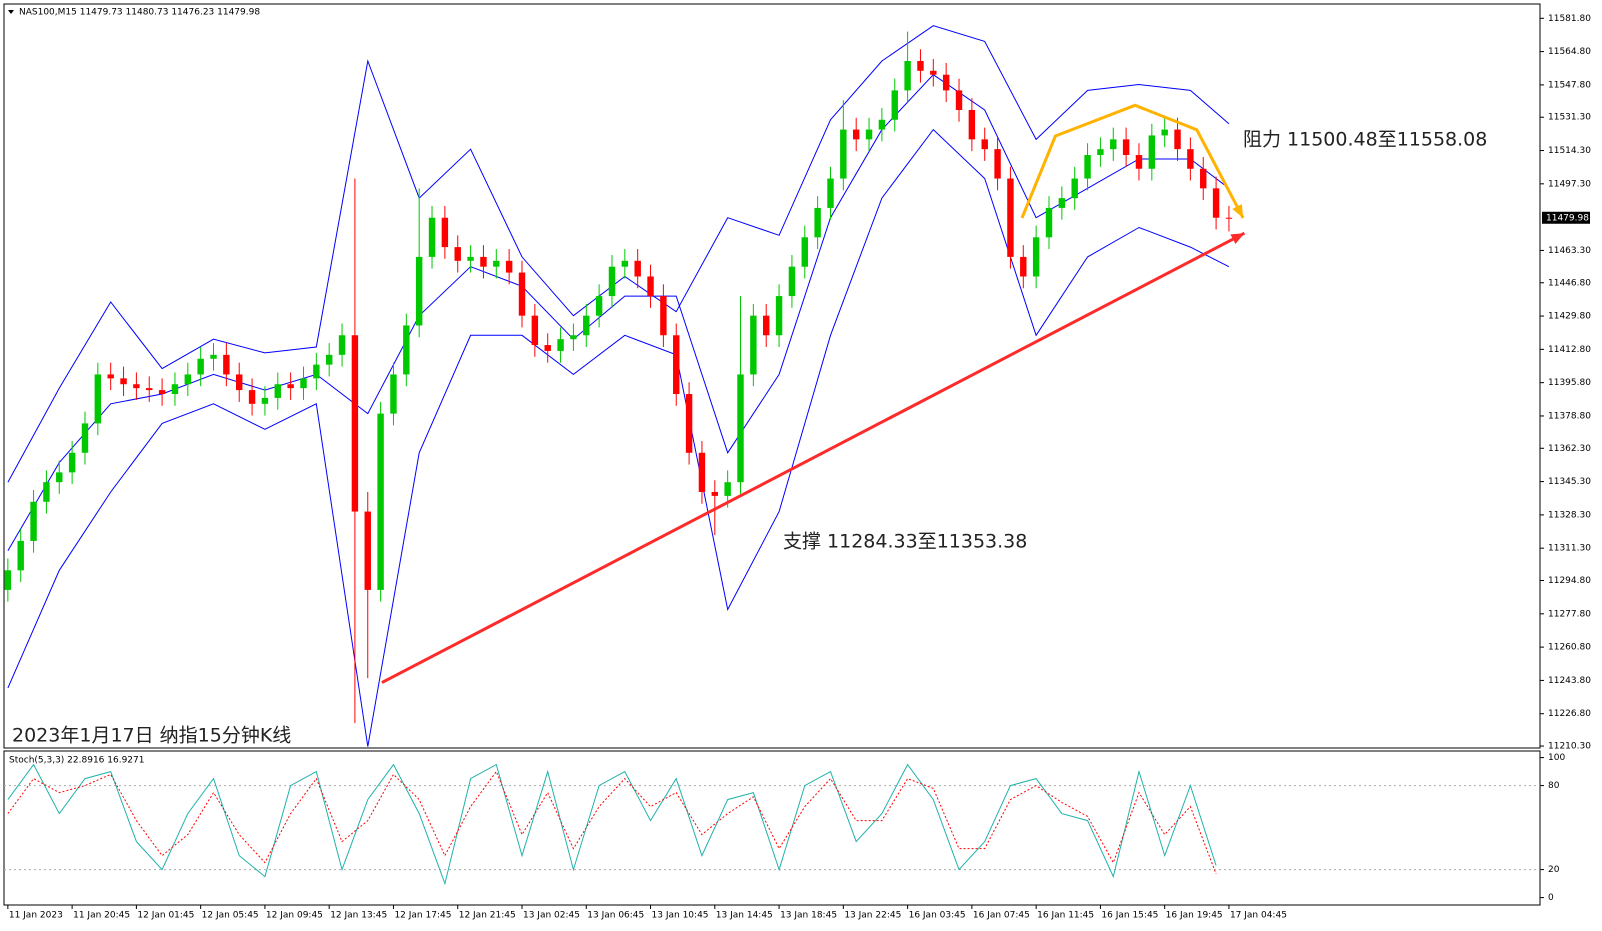 Image resolution: width=1602 pixels, height=931 pixels. Describe the element at coordinates (1569, 648) in the screenshot. I see `y-tick-label: 11260.80` at that location.